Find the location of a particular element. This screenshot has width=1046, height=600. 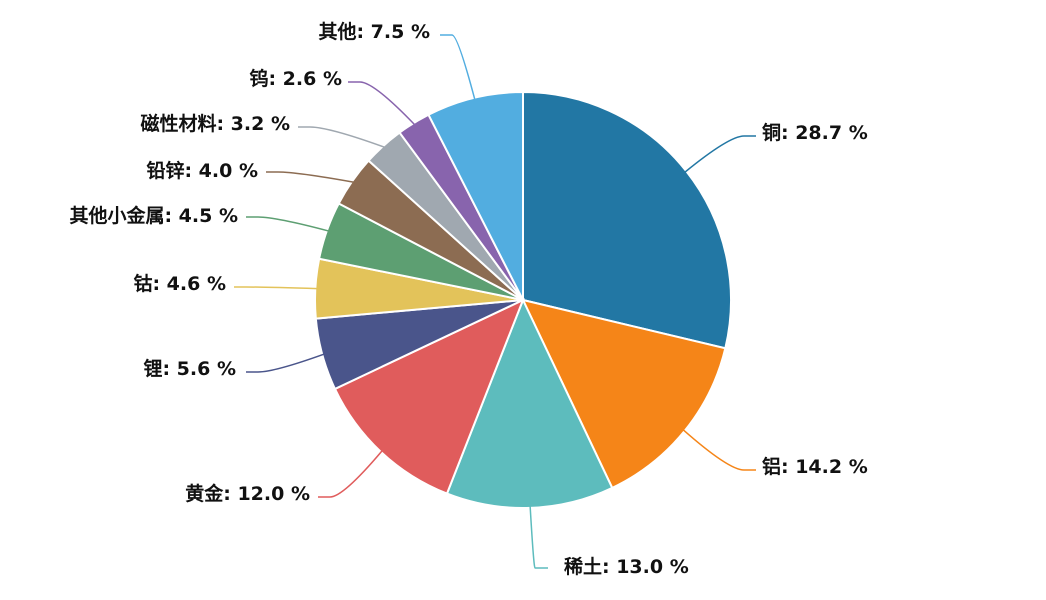

pie-label-3: 黄金: 12.0 % is located at coordinates (247, 493).